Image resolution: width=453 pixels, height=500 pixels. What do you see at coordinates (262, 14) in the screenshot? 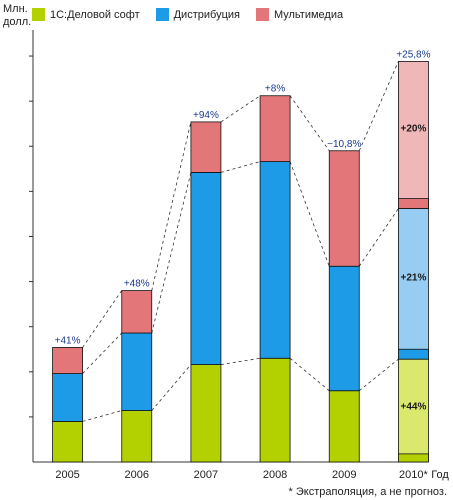
I see `legend-swatch-multimedia` at bounding box center [262, 14].